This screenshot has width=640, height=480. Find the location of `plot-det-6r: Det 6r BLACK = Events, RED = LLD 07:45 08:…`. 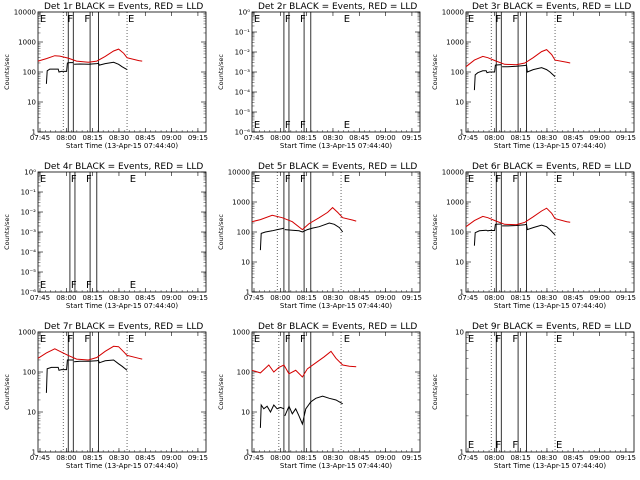

plot-det-6r: Det 6r BLACK = Events, RED = LLD 07:45 08:… is located at coordinates (533, 236).